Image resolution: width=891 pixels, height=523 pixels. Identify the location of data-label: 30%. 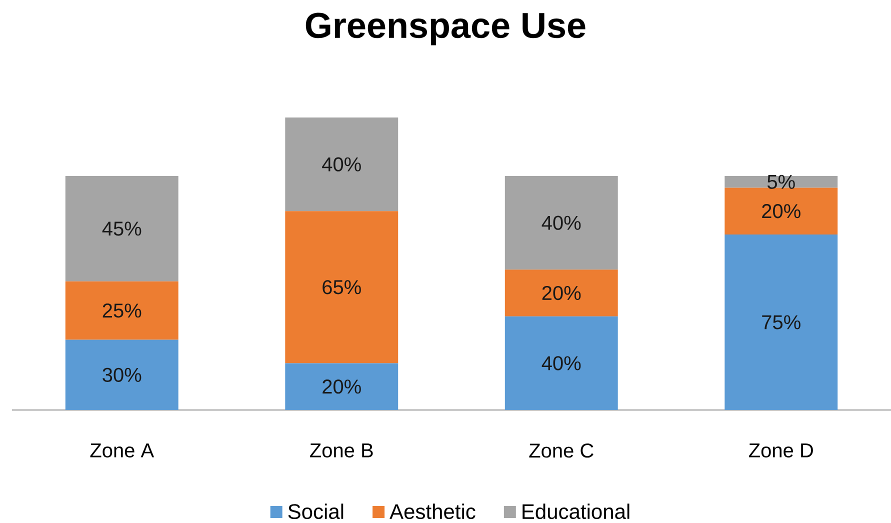
(122, 375).